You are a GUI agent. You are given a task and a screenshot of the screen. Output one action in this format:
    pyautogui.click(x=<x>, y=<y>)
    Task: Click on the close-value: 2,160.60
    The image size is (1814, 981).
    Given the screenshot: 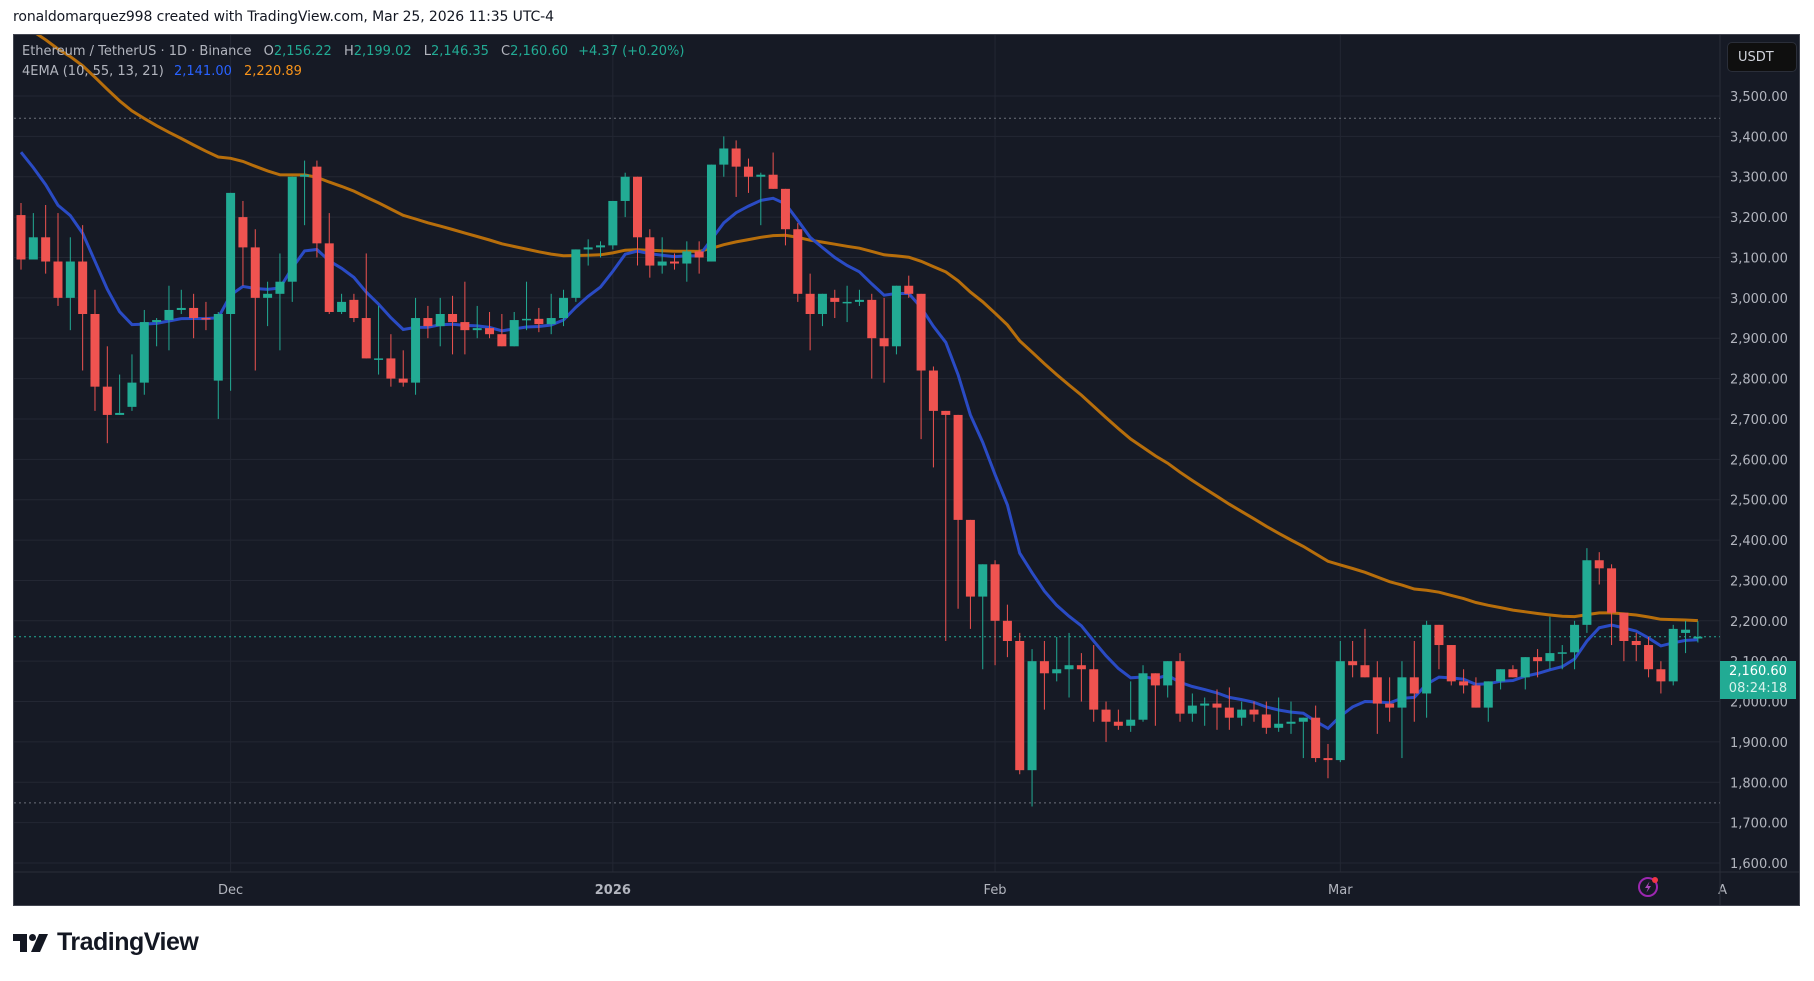 What is the action you would take?
    pyautogui.click(x=539, y=51)
    